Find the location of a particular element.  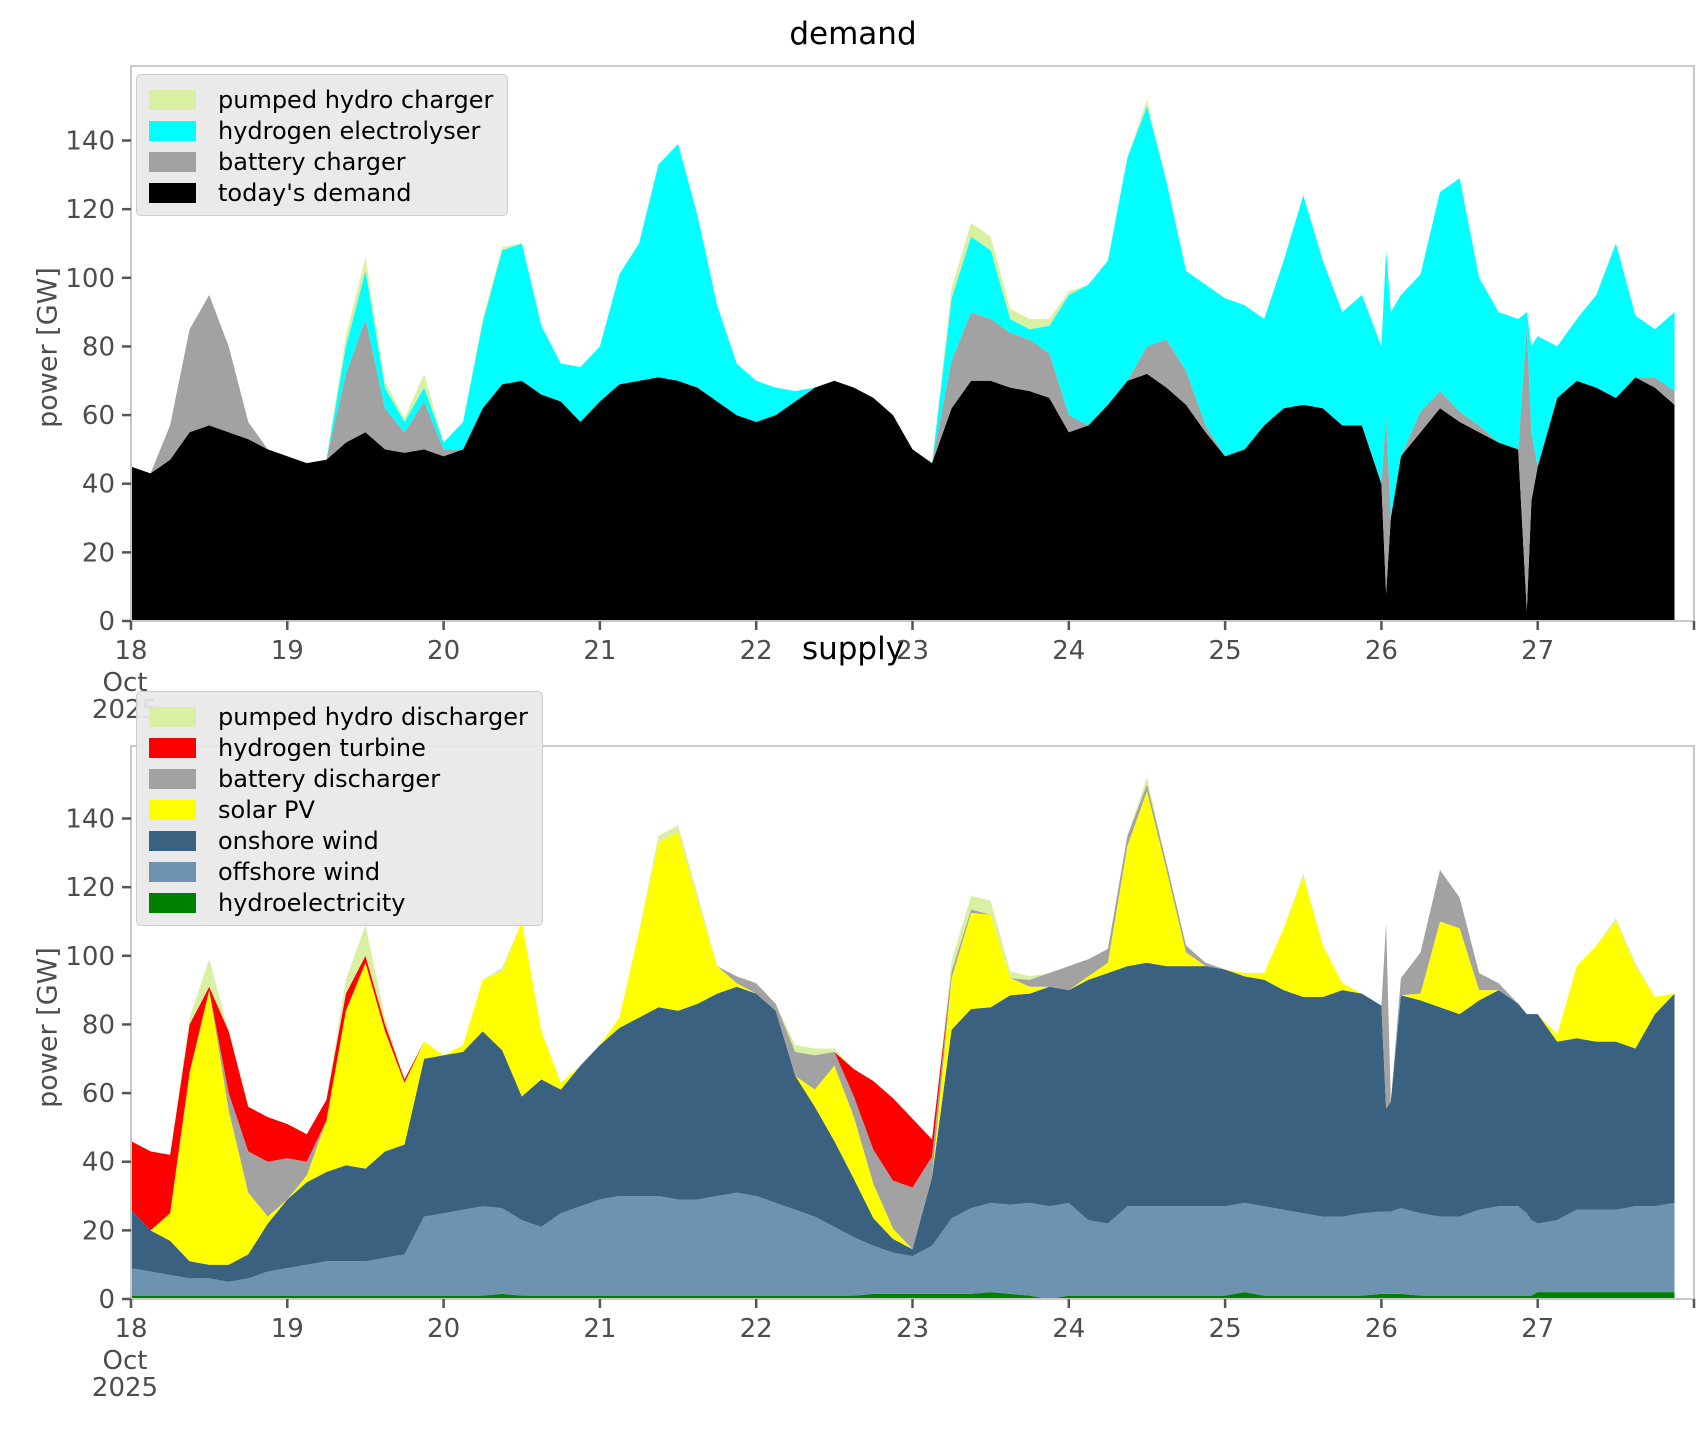

legend-label: today's demand is located at coordinates (315, 192).